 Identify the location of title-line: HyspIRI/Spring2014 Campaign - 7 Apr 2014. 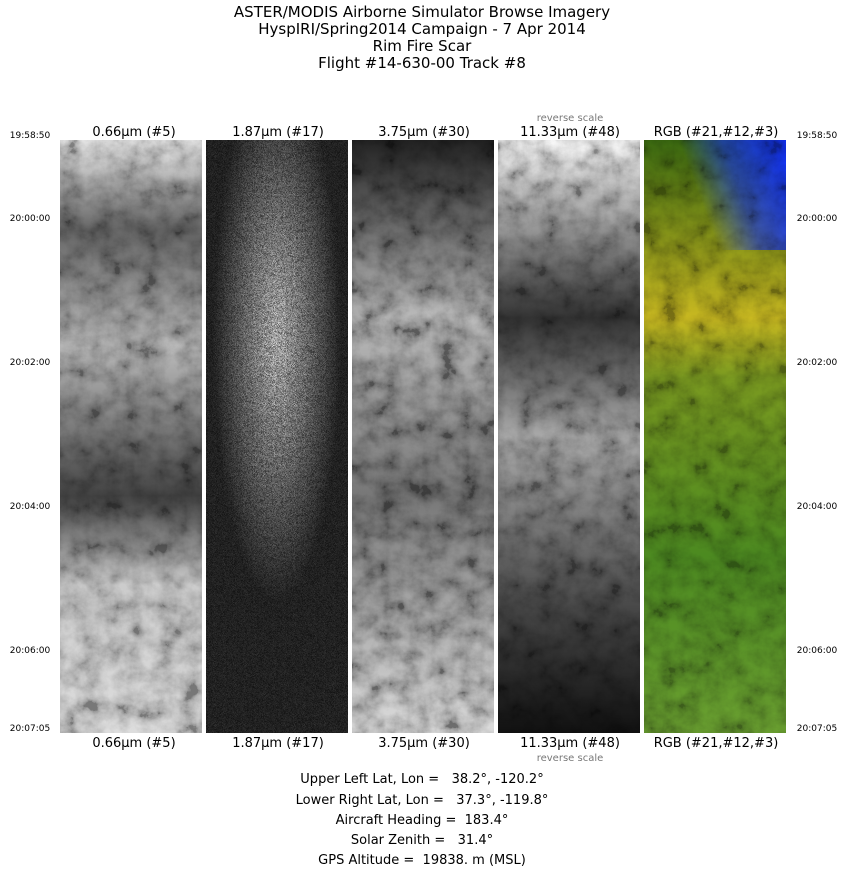
(422, 29).